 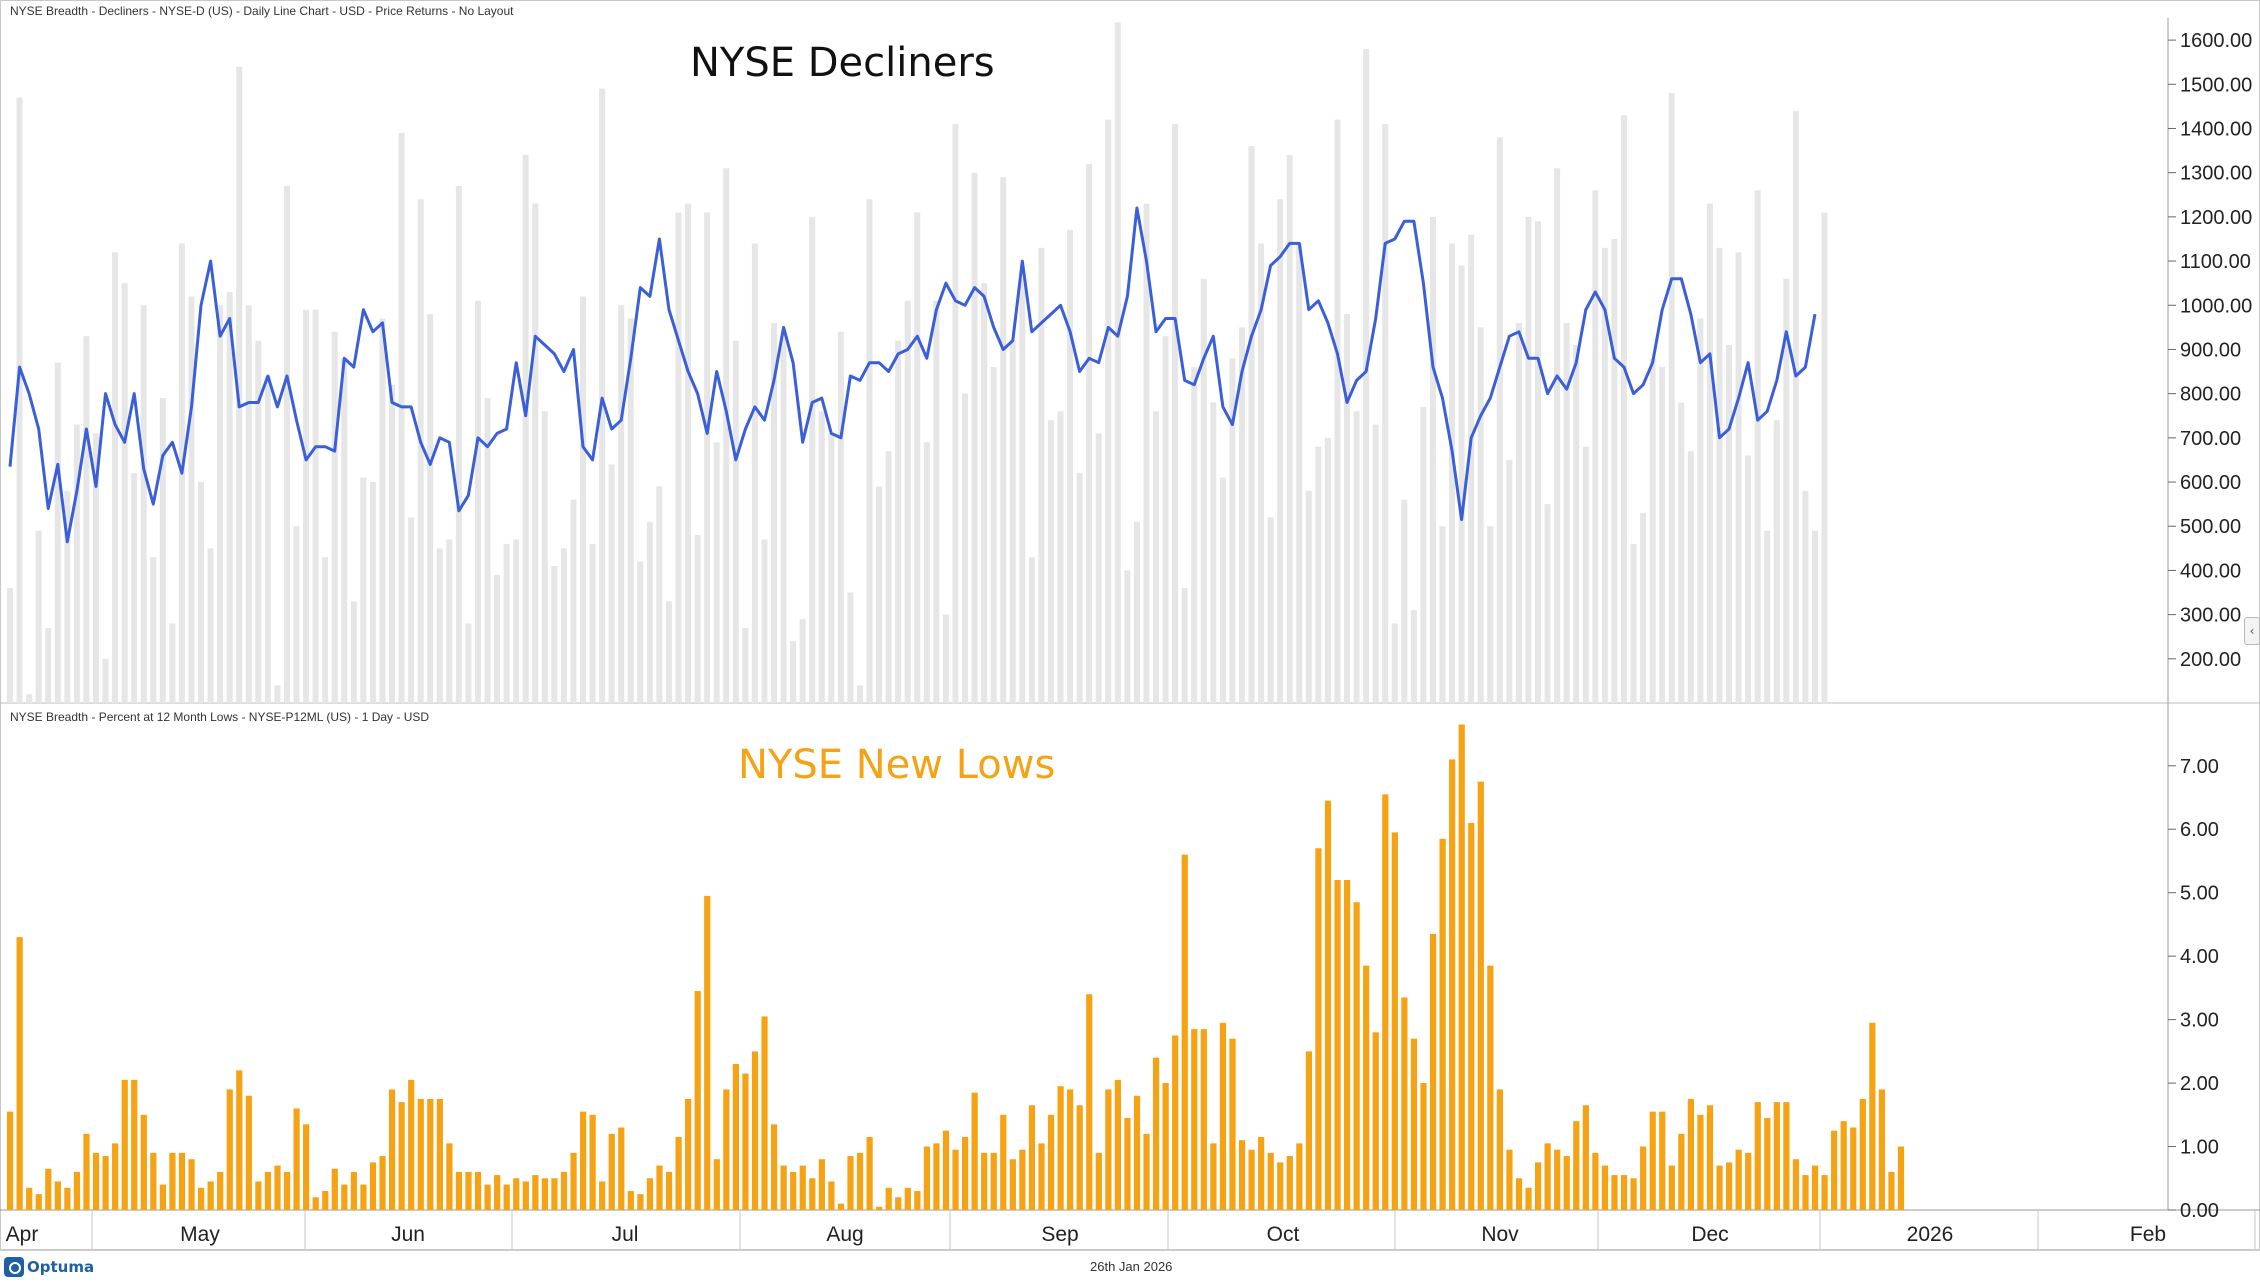 What do you see at coordinates (61, 1267) in the screenshot?
I see `optuma-logo-text: Optuma` at bounding box center [61, 1267].